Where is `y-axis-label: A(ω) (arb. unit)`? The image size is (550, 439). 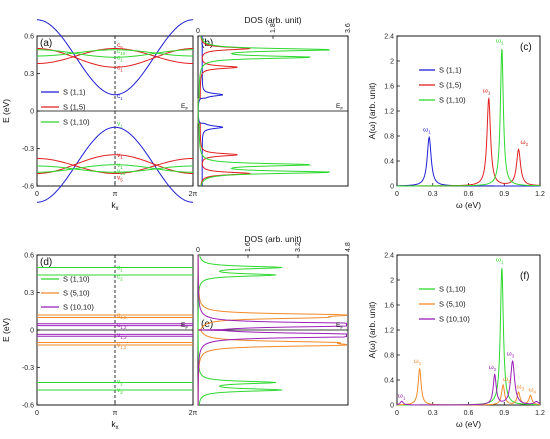
y-axis-label: A(ω) (arb. unit) is located at coordinates (372, 329).